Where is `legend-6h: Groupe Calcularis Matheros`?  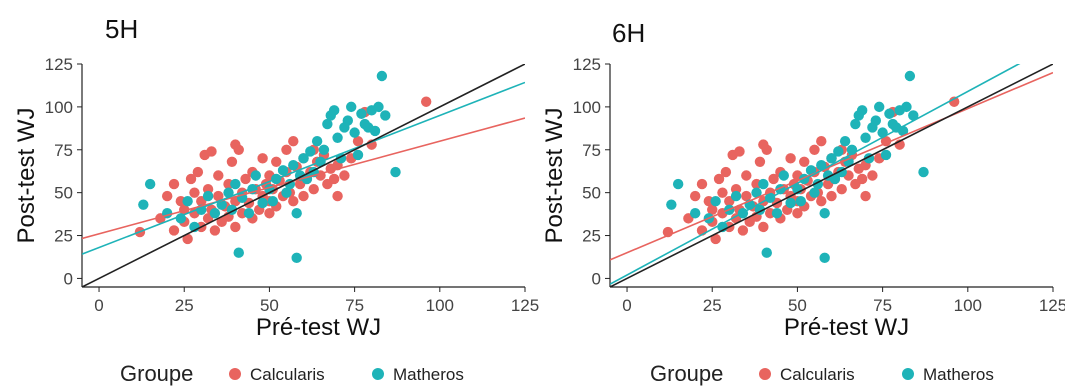 legend-6h: Groupe Calcularis Matheros is located at coordinates (822, 373).